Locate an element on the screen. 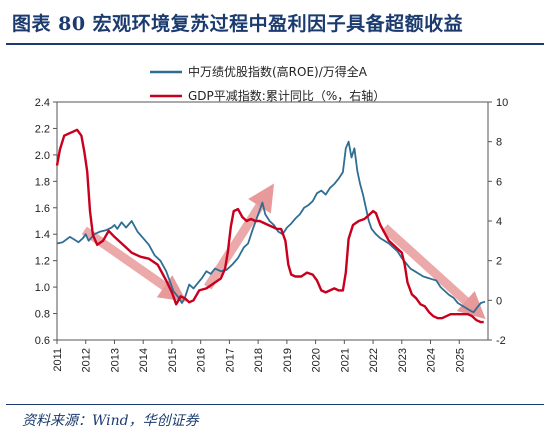  y-right-tick-label: -2 is located at coordinates (501, 341).